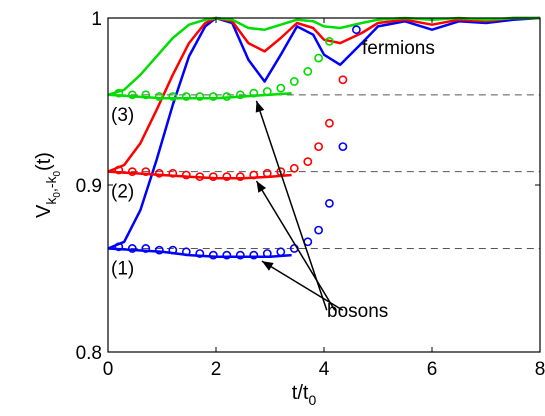  I want to click on series-label-3: (3), so click(122, 115).